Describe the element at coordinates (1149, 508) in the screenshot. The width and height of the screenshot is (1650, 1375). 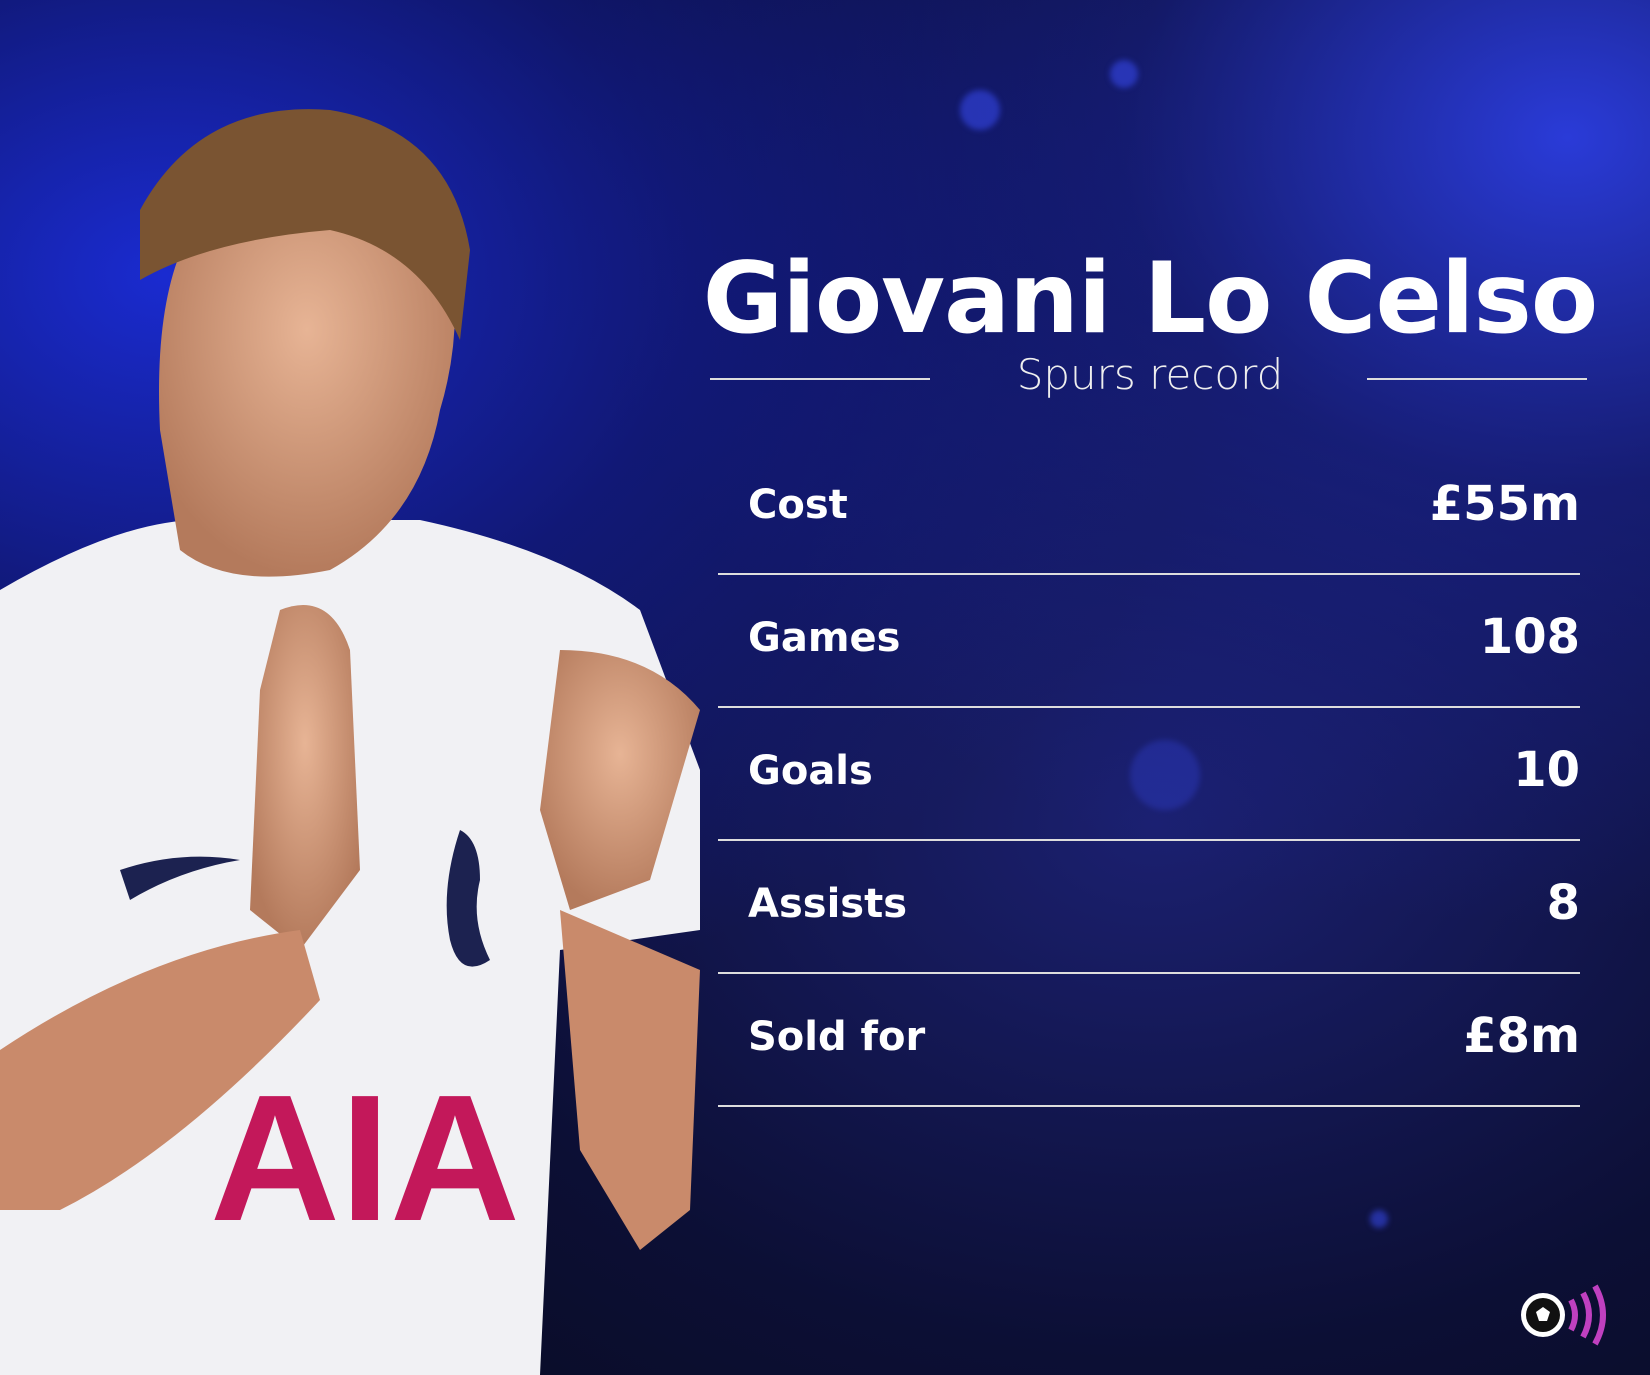
I see `stat-row-cost: Cost £55m` at that location.